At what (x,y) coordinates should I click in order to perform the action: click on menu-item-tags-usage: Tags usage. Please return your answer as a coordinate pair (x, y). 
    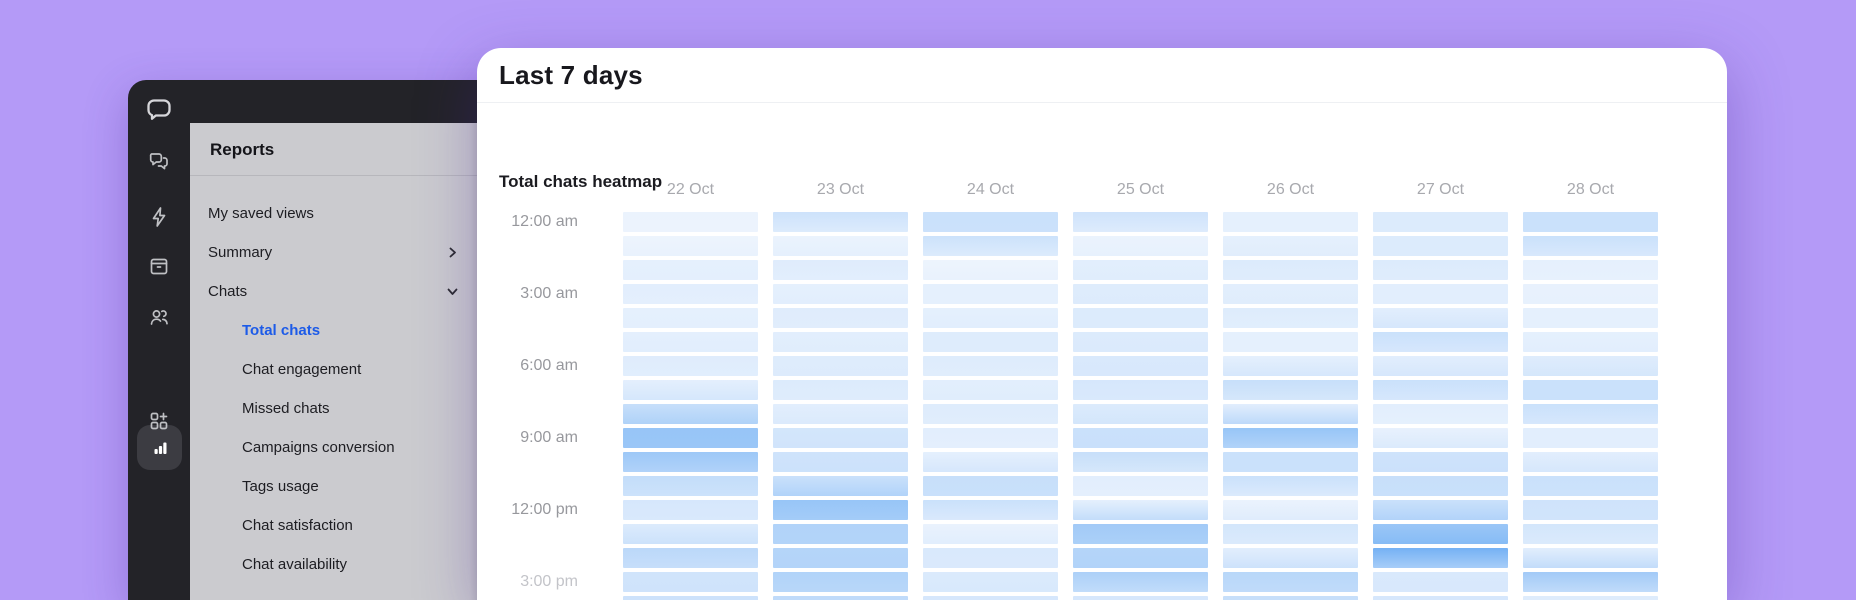
    Looking at the image, I should click on (280, 486).